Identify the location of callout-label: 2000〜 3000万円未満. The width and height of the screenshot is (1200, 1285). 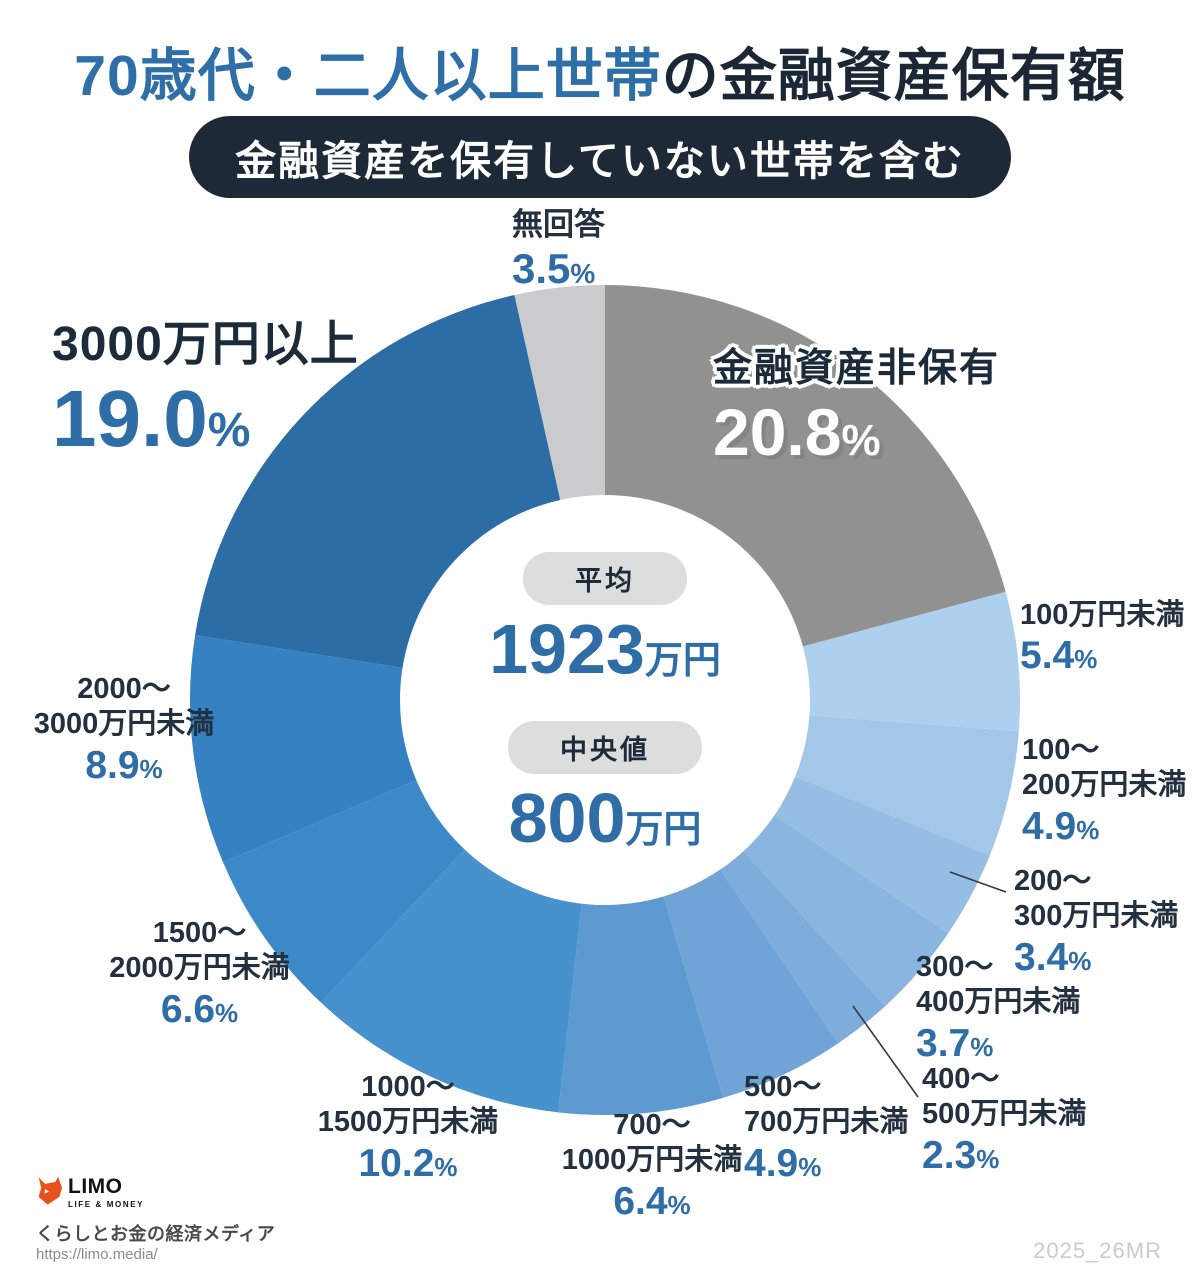
(124, 707).